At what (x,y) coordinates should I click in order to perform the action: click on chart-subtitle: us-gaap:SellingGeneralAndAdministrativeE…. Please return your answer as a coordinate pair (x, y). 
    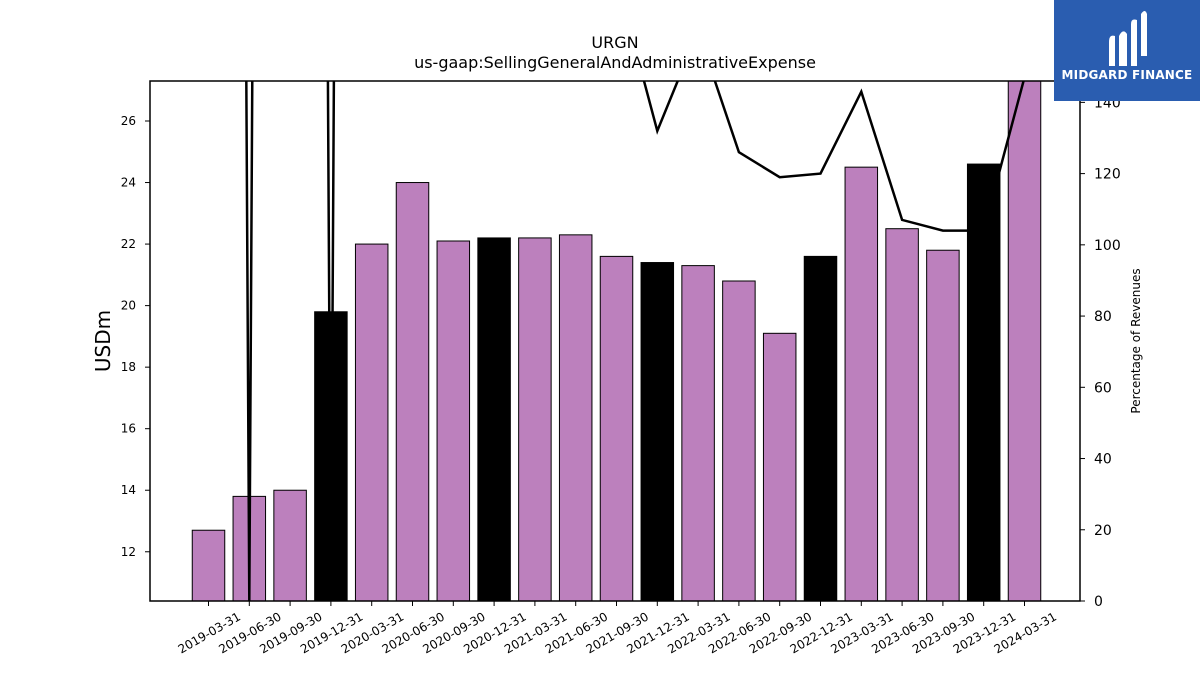
    Looking at the image, I should click on (615, 62).